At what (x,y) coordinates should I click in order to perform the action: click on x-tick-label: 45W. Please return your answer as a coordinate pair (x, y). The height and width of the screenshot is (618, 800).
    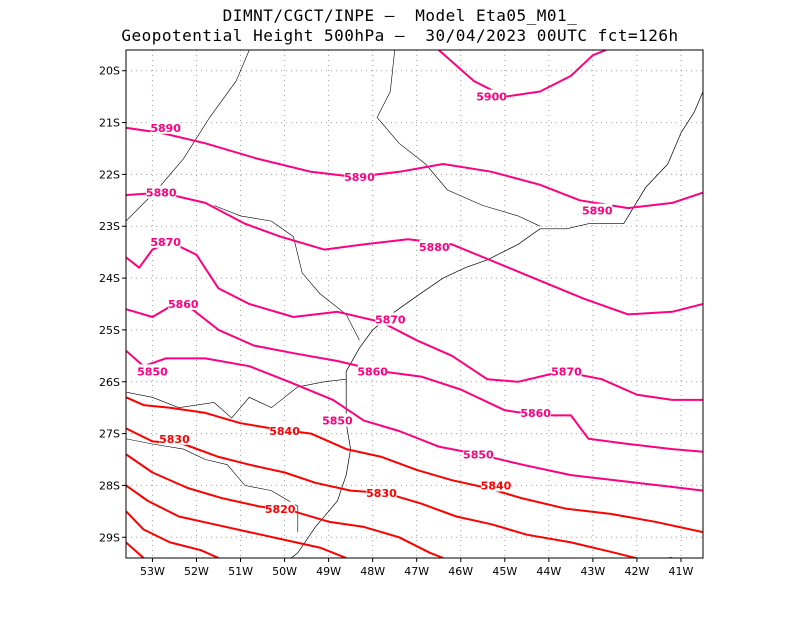
    Looking at the image, I should click on (504, 571).